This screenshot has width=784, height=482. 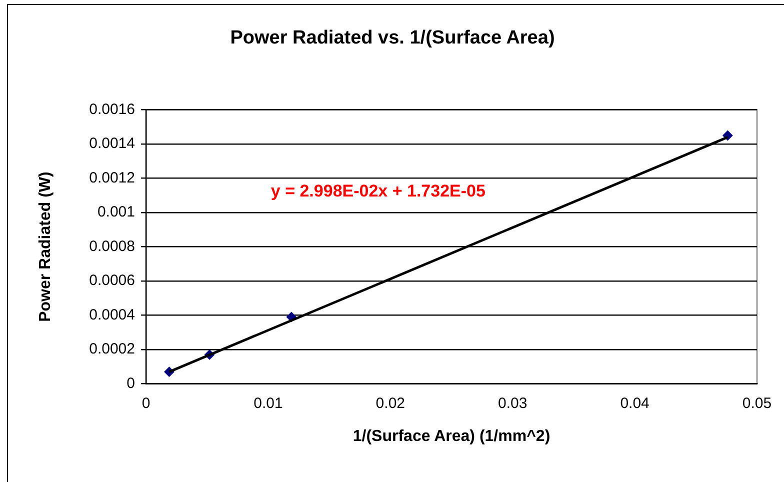 What do you see at coordinates (378, 191) in the screenshot?
I see `annotation: y = 2.998E-02x + 1.732E-05` at bounding box center [378, 191].